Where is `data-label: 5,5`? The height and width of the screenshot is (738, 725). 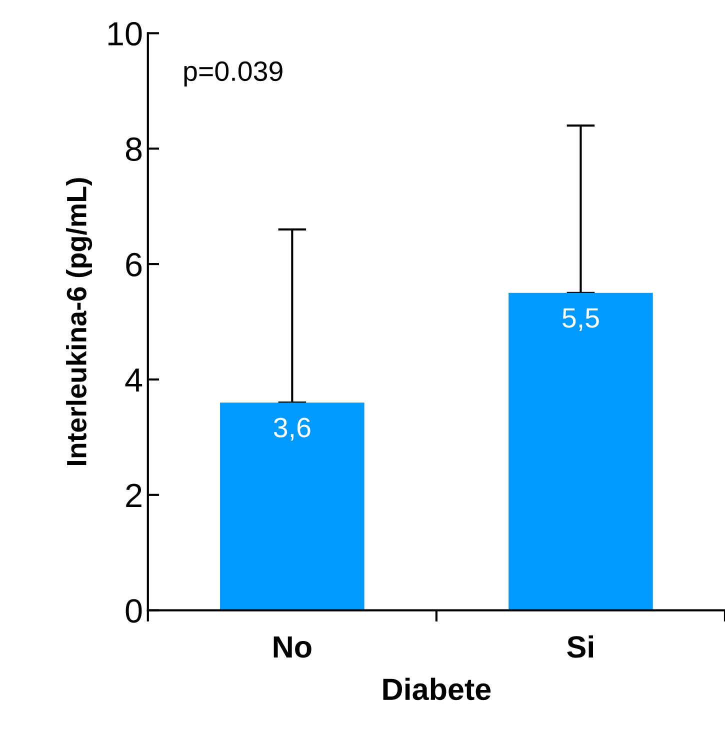 data-label: 5,5 is located at coordinates (580, 320).